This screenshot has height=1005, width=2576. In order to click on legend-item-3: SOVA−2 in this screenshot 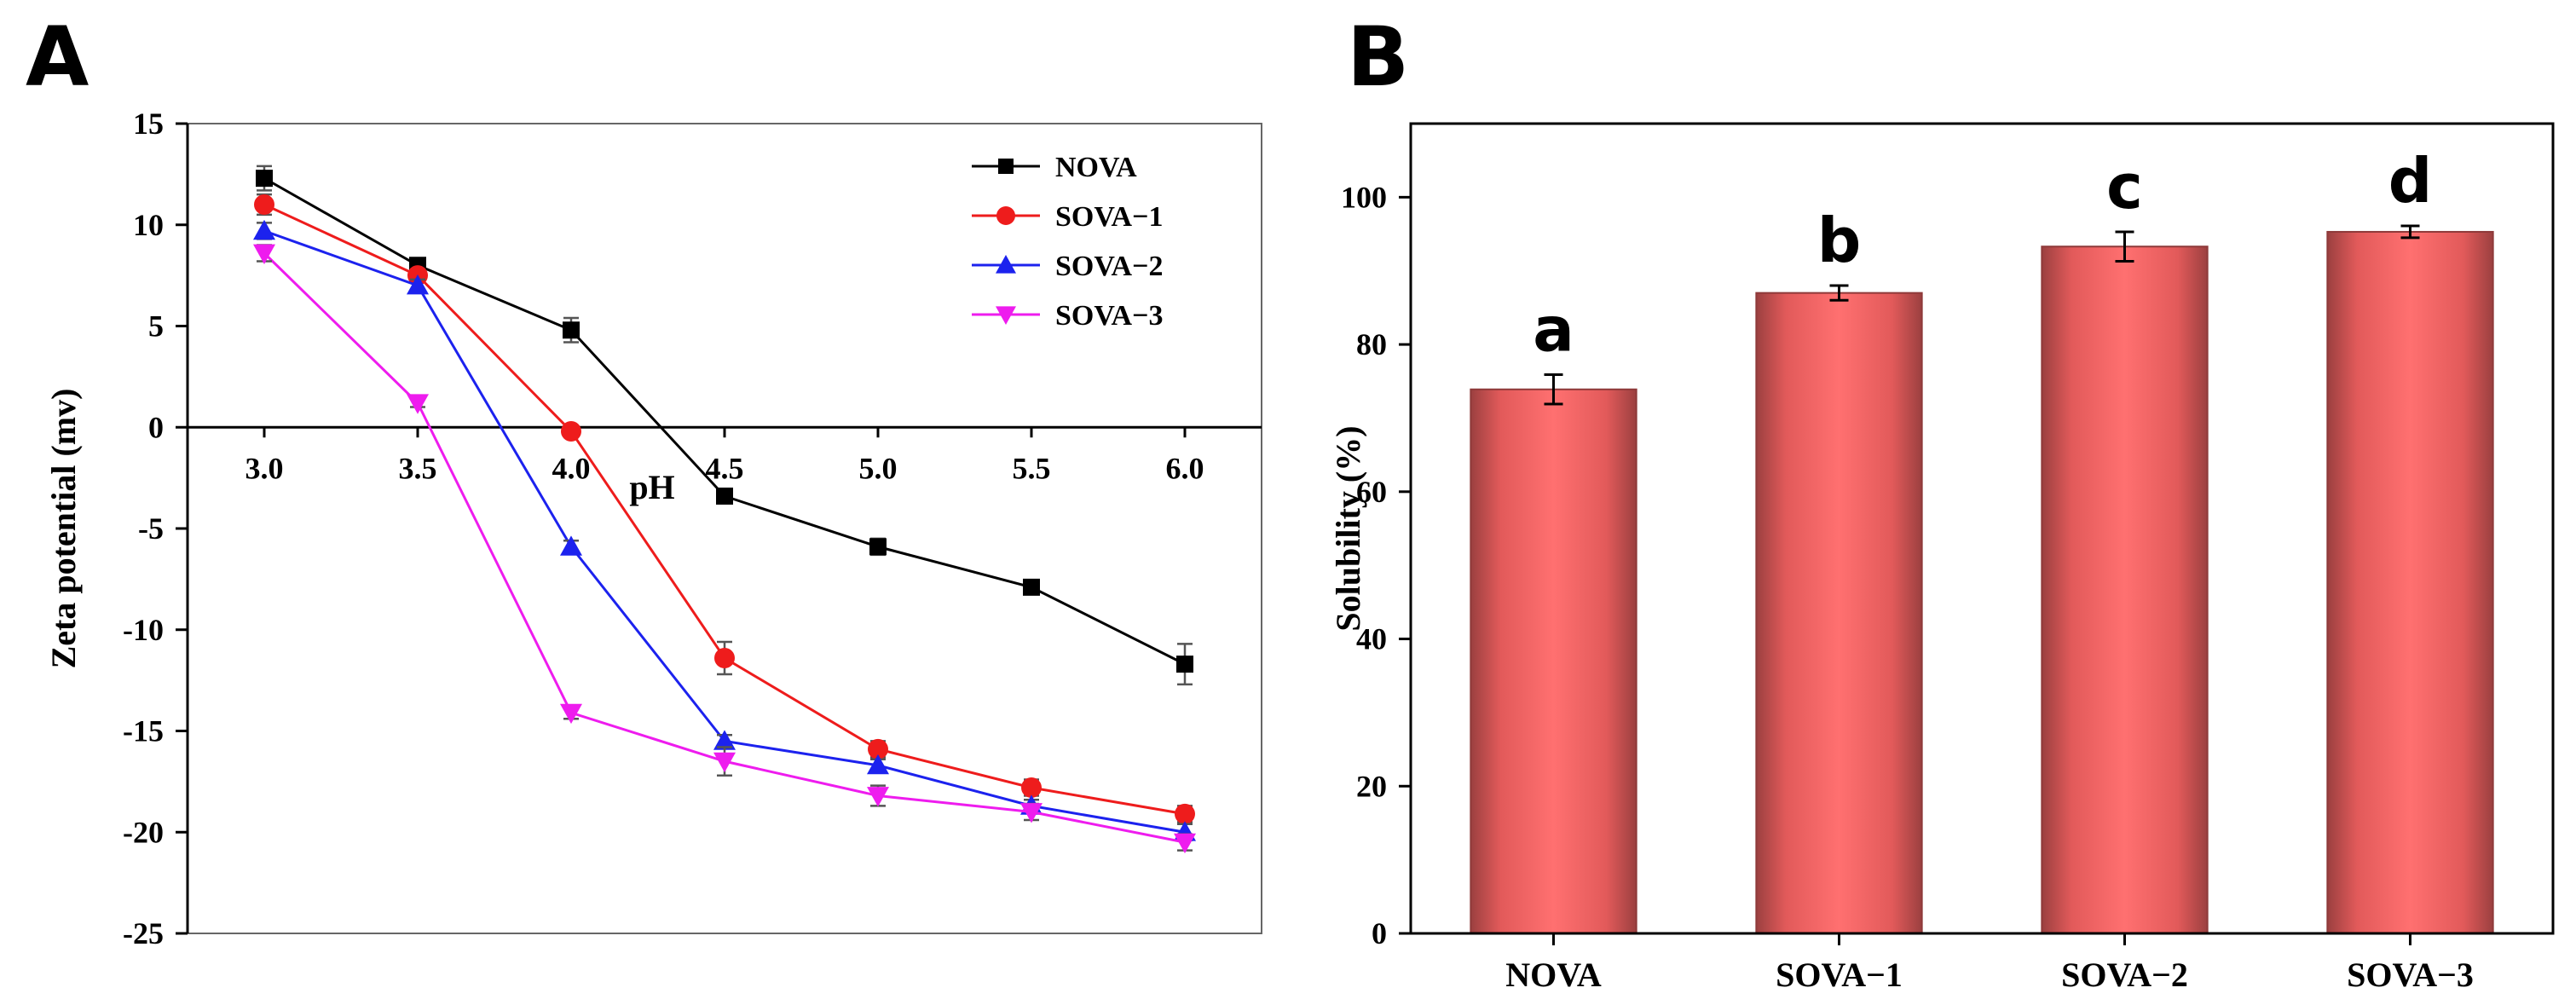, I will do `click(1067, 267)`.